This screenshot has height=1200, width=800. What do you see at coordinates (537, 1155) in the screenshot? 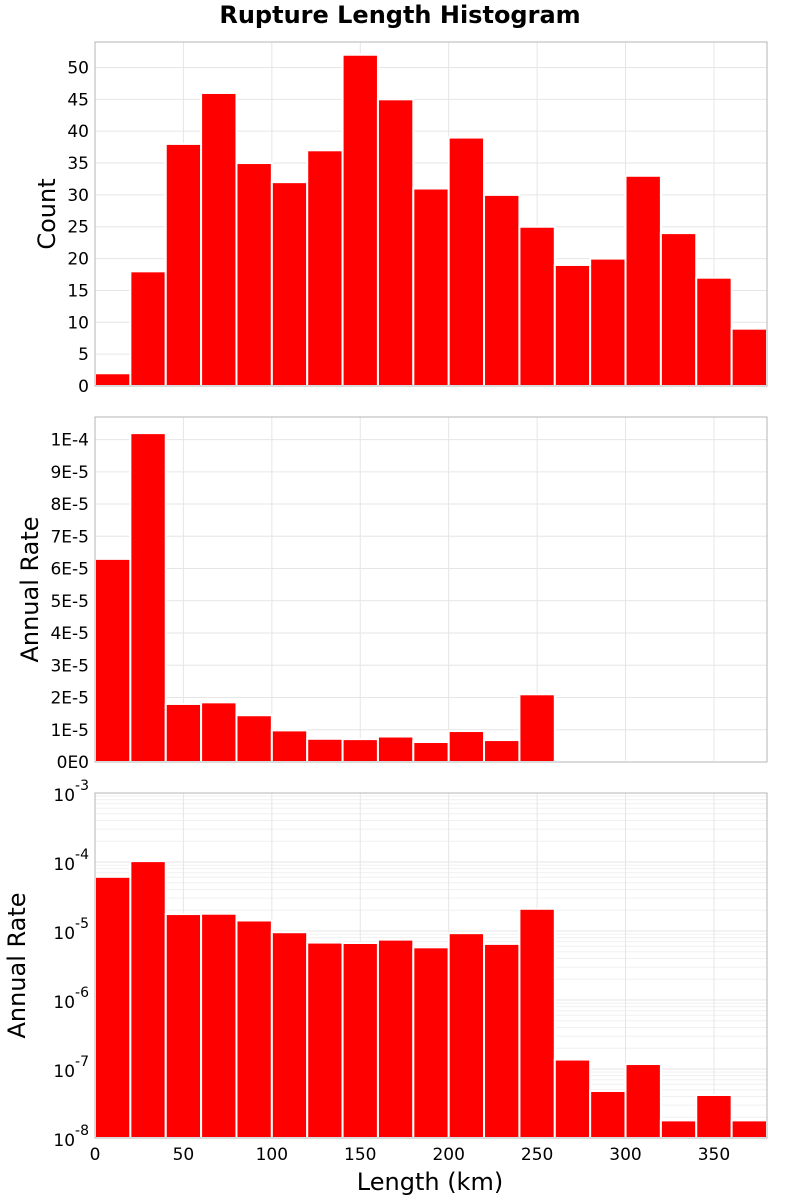
I see `x-tick-label: 250` at bounding box center [537, 1155].